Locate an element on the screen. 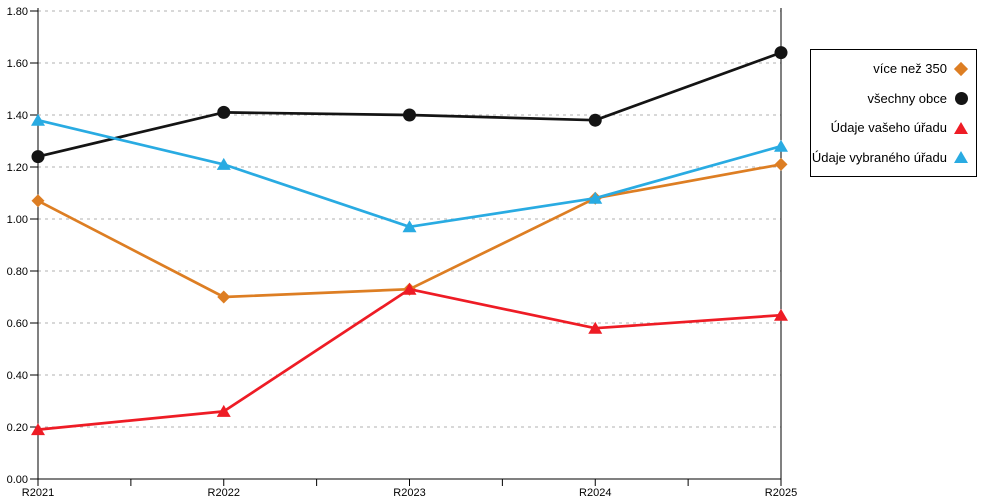 The width and height of the screenshot is (1000, 500). legend-label: všechny obce is located at coordinates (907, 98).